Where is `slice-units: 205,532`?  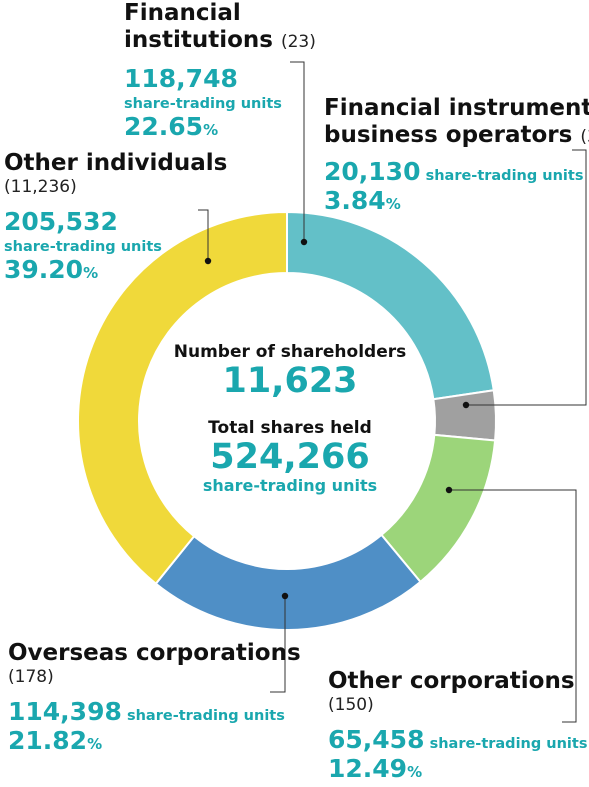 slice-units: 205,532 is located at coordinates (61, 221).